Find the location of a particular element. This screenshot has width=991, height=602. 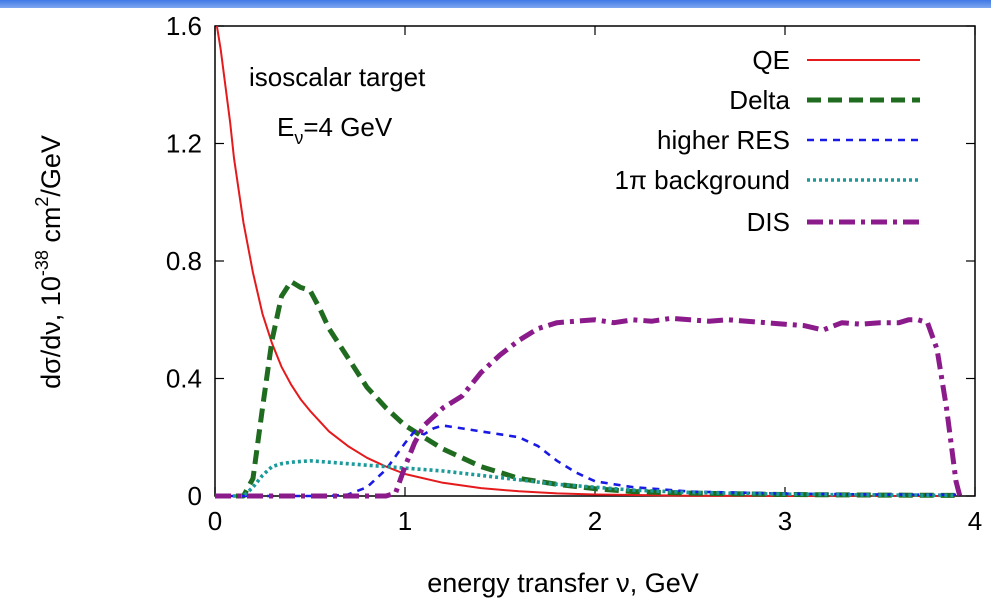

x-tick-label: 0 is located at coordinates (215, 521).